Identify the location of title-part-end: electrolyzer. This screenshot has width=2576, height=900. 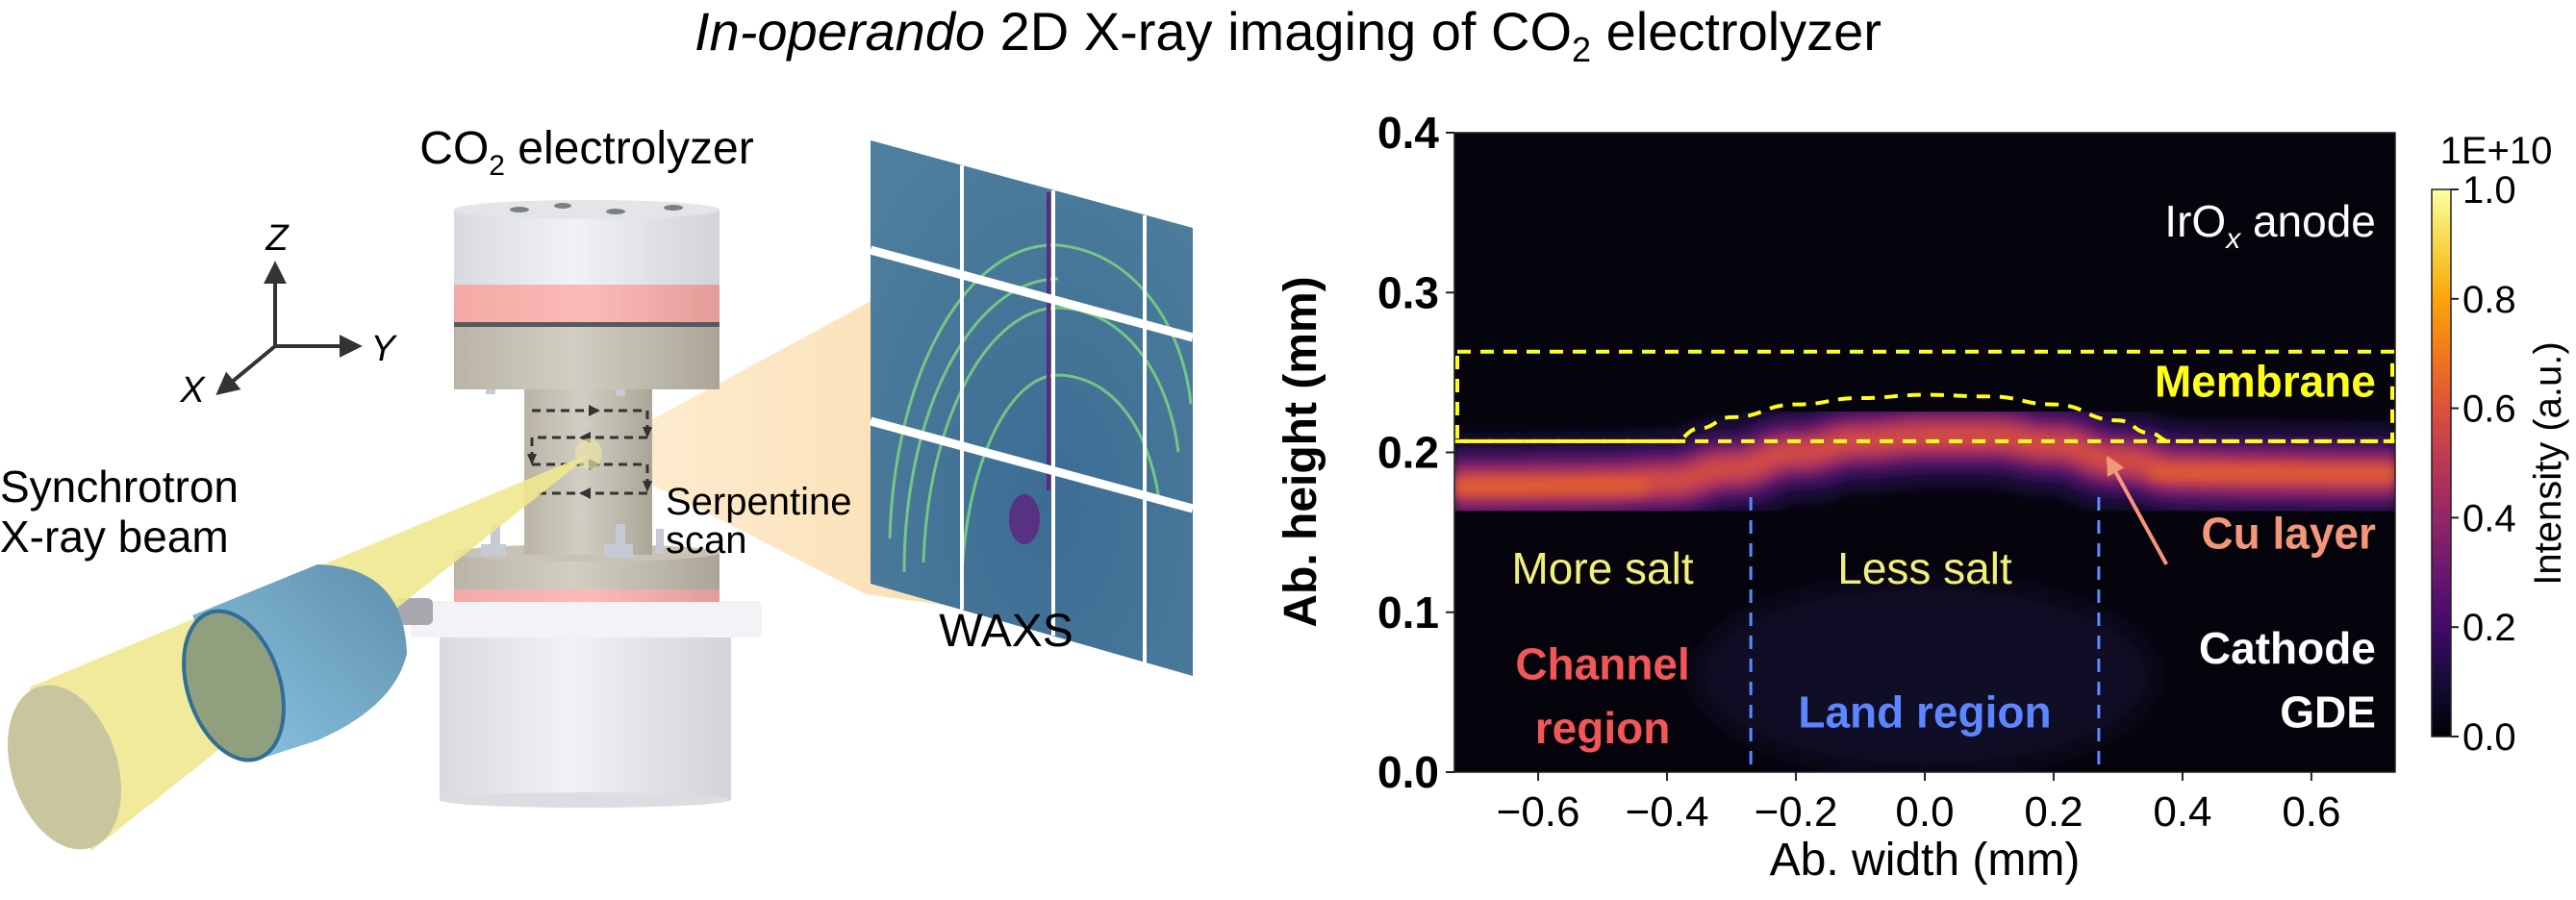
(1736, 31).